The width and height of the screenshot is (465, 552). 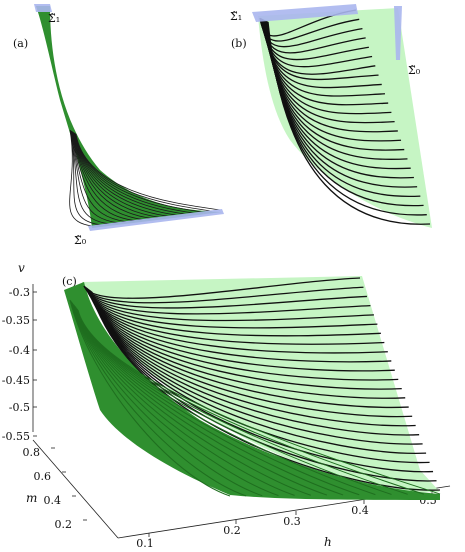 I want to click on panel-b-curve, so click(x=349, y=123).